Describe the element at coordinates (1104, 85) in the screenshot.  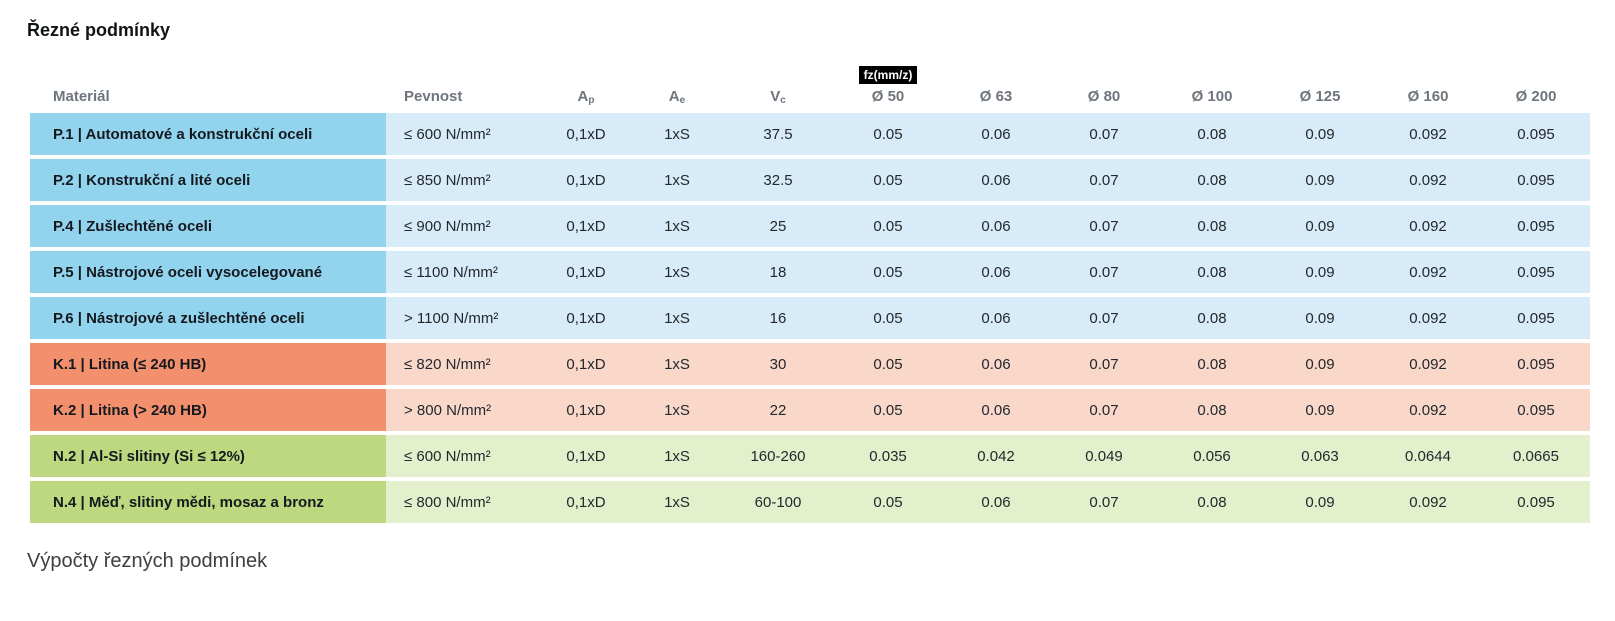
I see `column-header-diameter: Ø 80` at that location.